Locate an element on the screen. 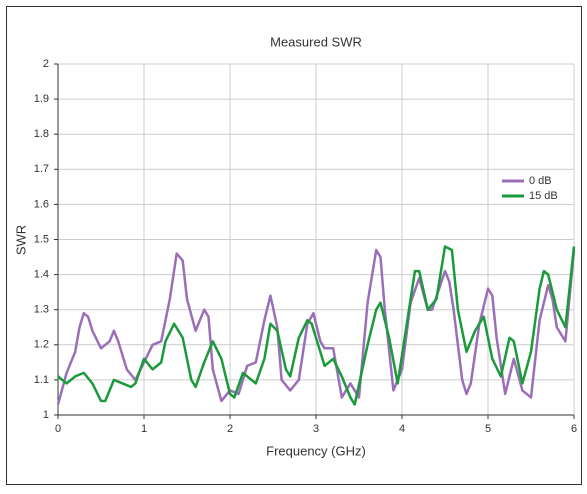 The image size is (587, 494). y-tick-label: 1.2 is located at coordinates (41, 345).